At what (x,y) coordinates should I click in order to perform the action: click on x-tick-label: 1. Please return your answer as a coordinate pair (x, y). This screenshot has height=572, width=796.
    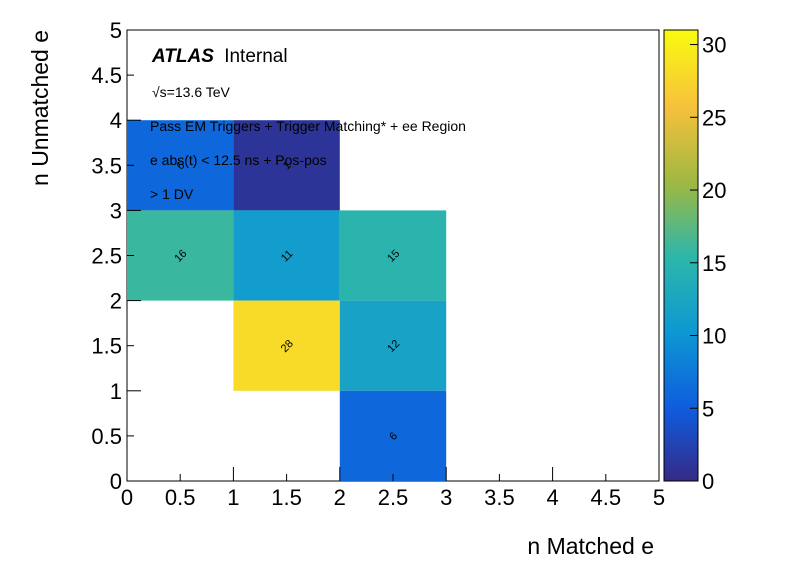
    Looking at the image, I should click on (233, 497).